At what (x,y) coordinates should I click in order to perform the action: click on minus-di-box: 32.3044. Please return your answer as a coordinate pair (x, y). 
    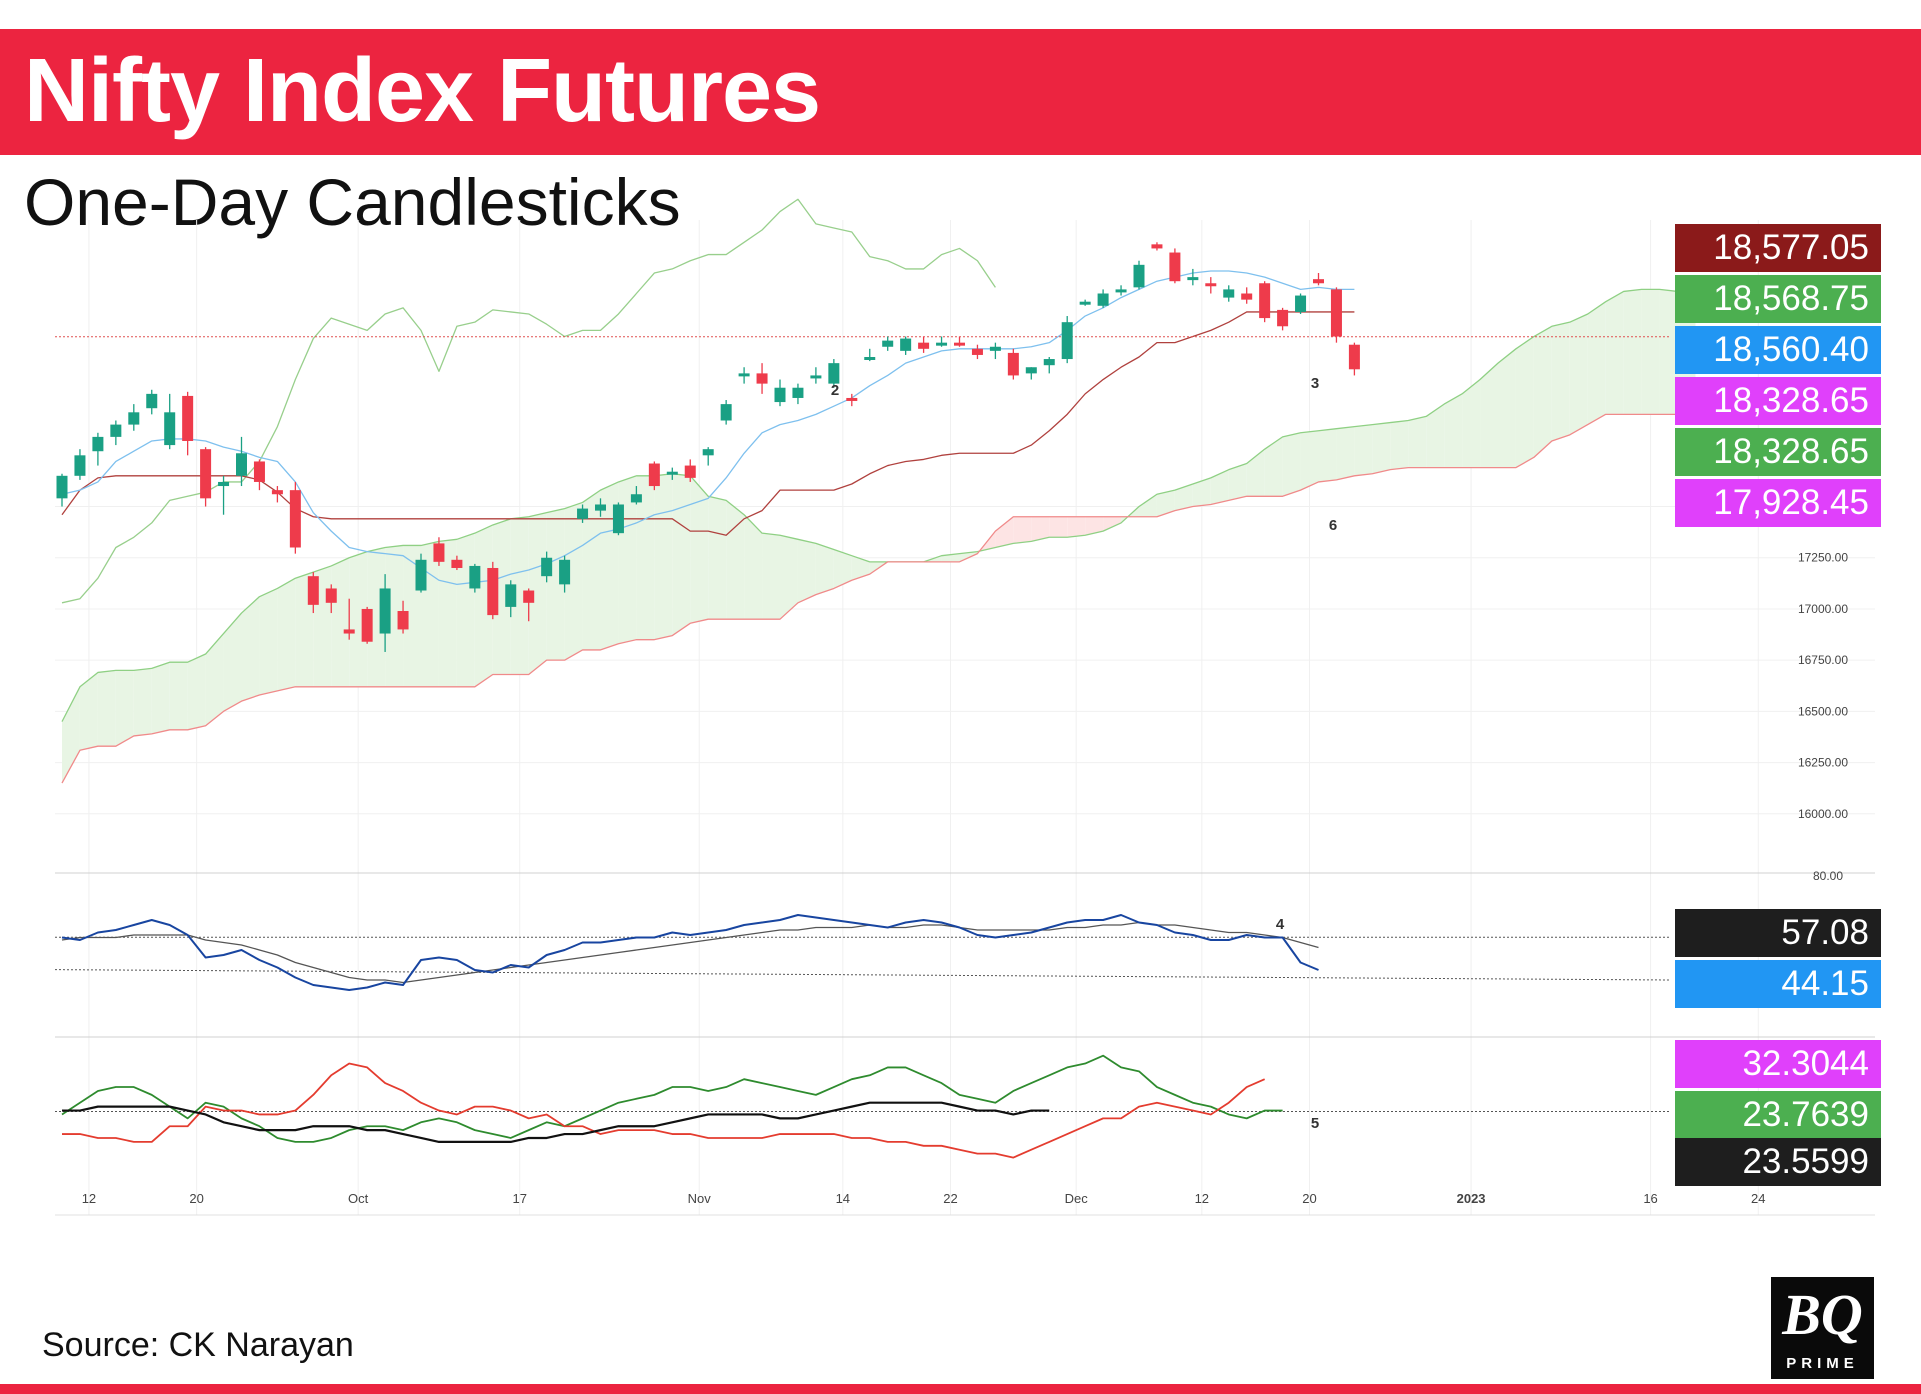
    Looking at the image, I should click on (1778, 1064).